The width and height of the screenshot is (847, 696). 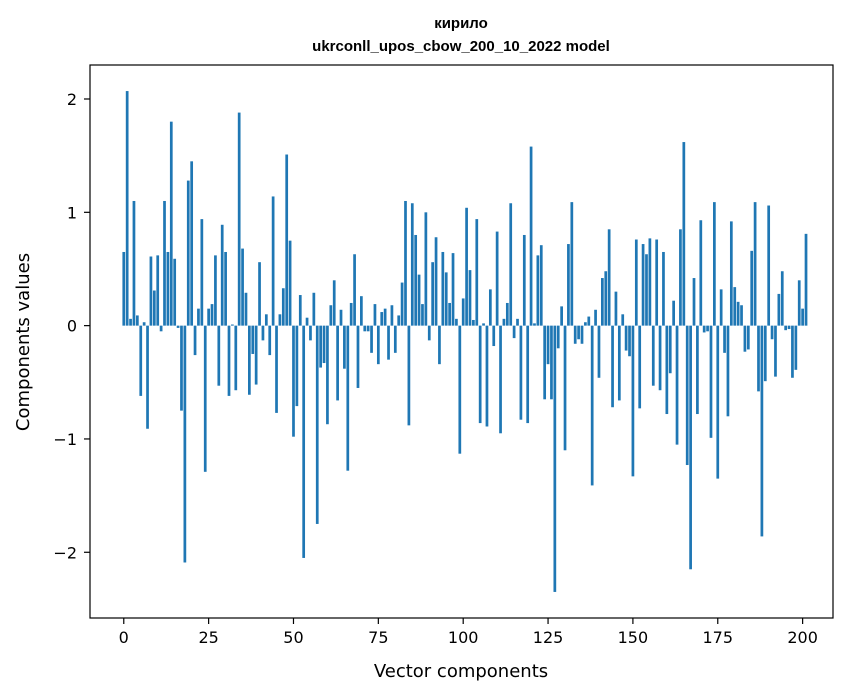 What do you see at coordinates (65, 552) in the screenshot?
I see `y-tick-label: −2` at bounding box center [65, 552].